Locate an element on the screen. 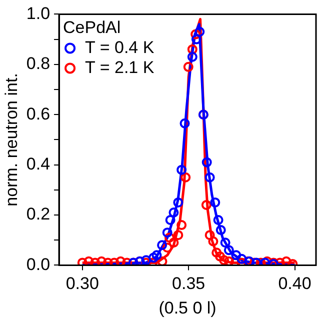 Image resolution: width=322 pixels, height=321 pixels. y-tick-label: 0.4 is located at coordinates (38, 164).